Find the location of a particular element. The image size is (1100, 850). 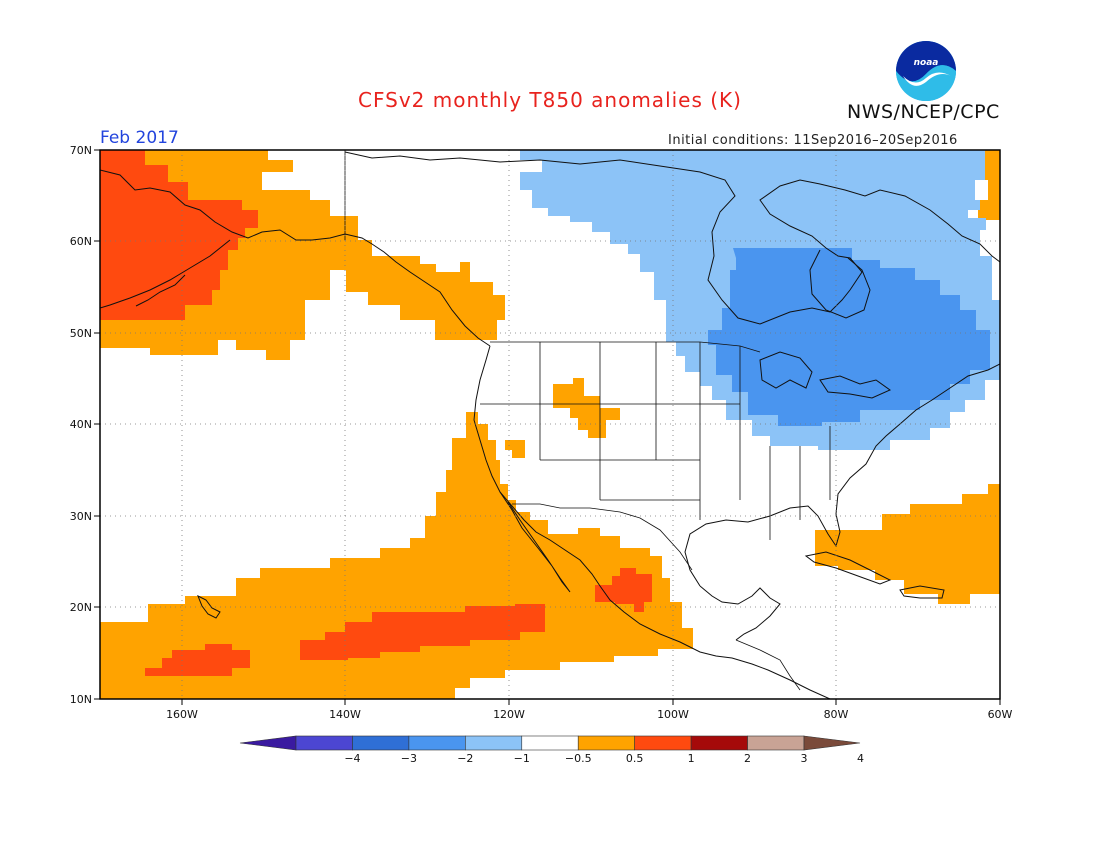

lon-label: 160W is located at coordinates (182, 714).